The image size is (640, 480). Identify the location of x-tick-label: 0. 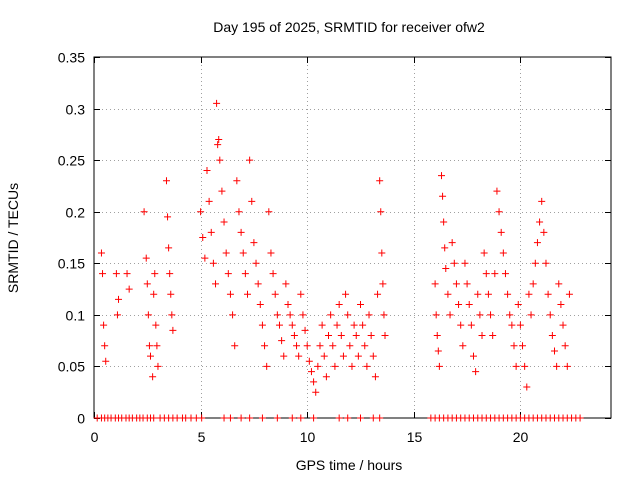
(95, 437).